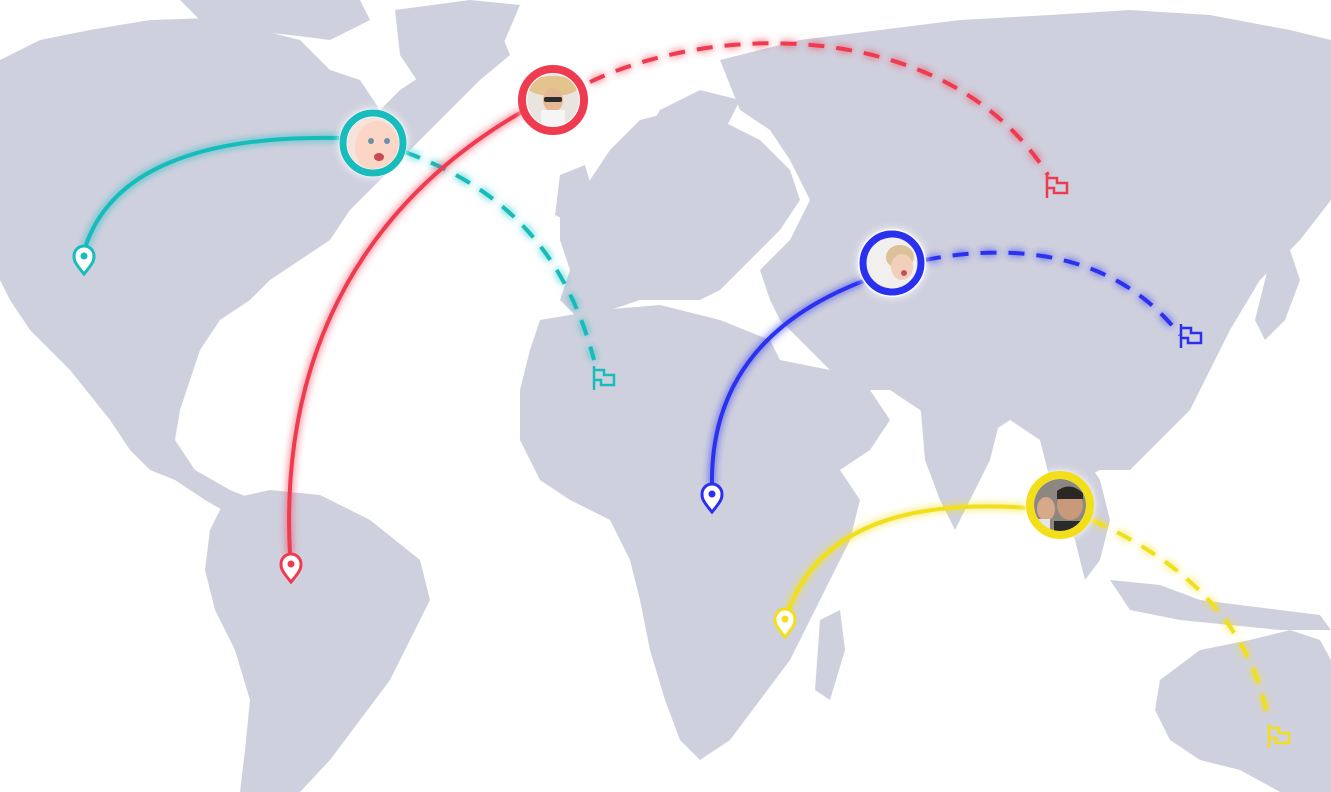 Image resolution: width=1331 pixels, height=792 pixels. Describe the element at coordinates (685, 135) in the screenshot. I see `scandinavia-land` at that location.